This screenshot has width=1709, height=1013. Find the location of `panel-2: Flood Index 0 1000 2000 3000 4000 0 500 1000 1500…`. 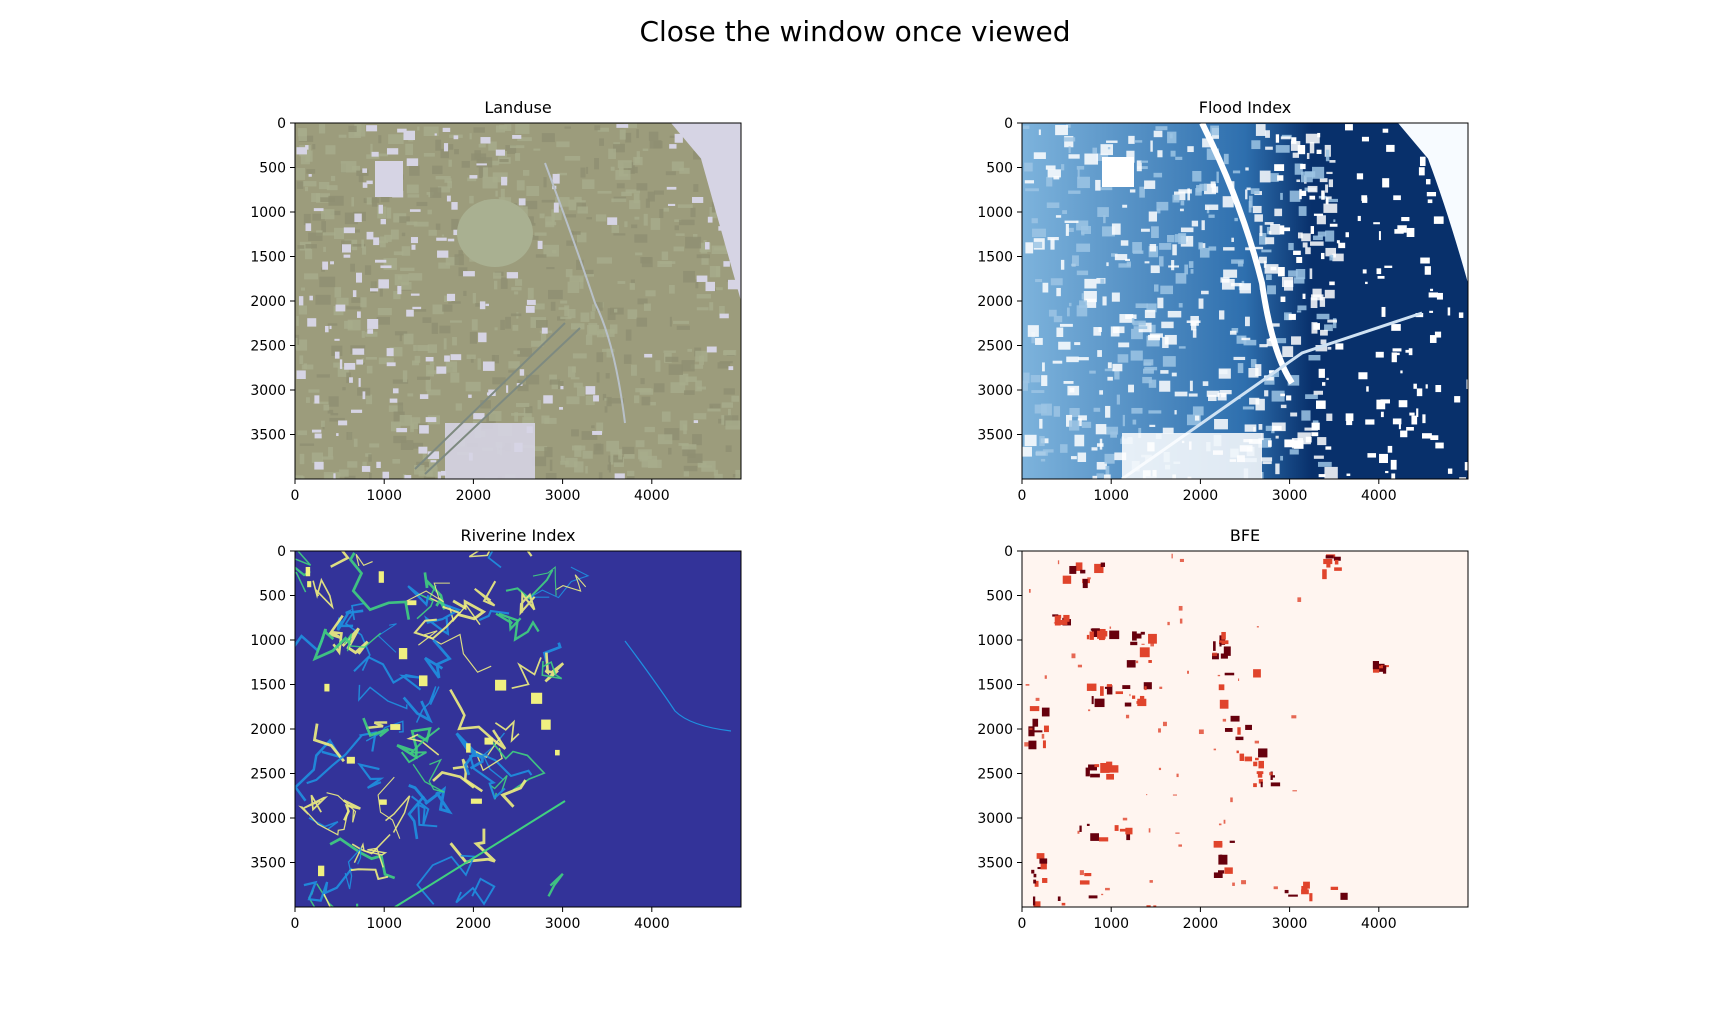

panel-2: Flood Index 0 1000 2000 3000 4000 0 500 1000 1500… is located at coordinates (1223, 301).